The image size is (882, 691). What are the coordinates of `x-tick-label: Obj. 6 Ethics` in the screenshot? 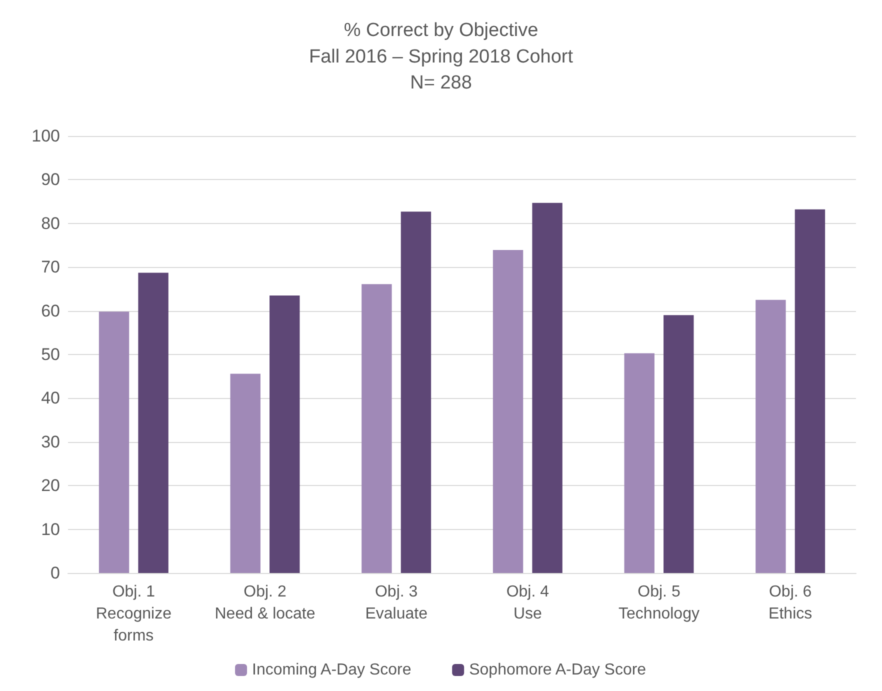 It's located at (790, 603).